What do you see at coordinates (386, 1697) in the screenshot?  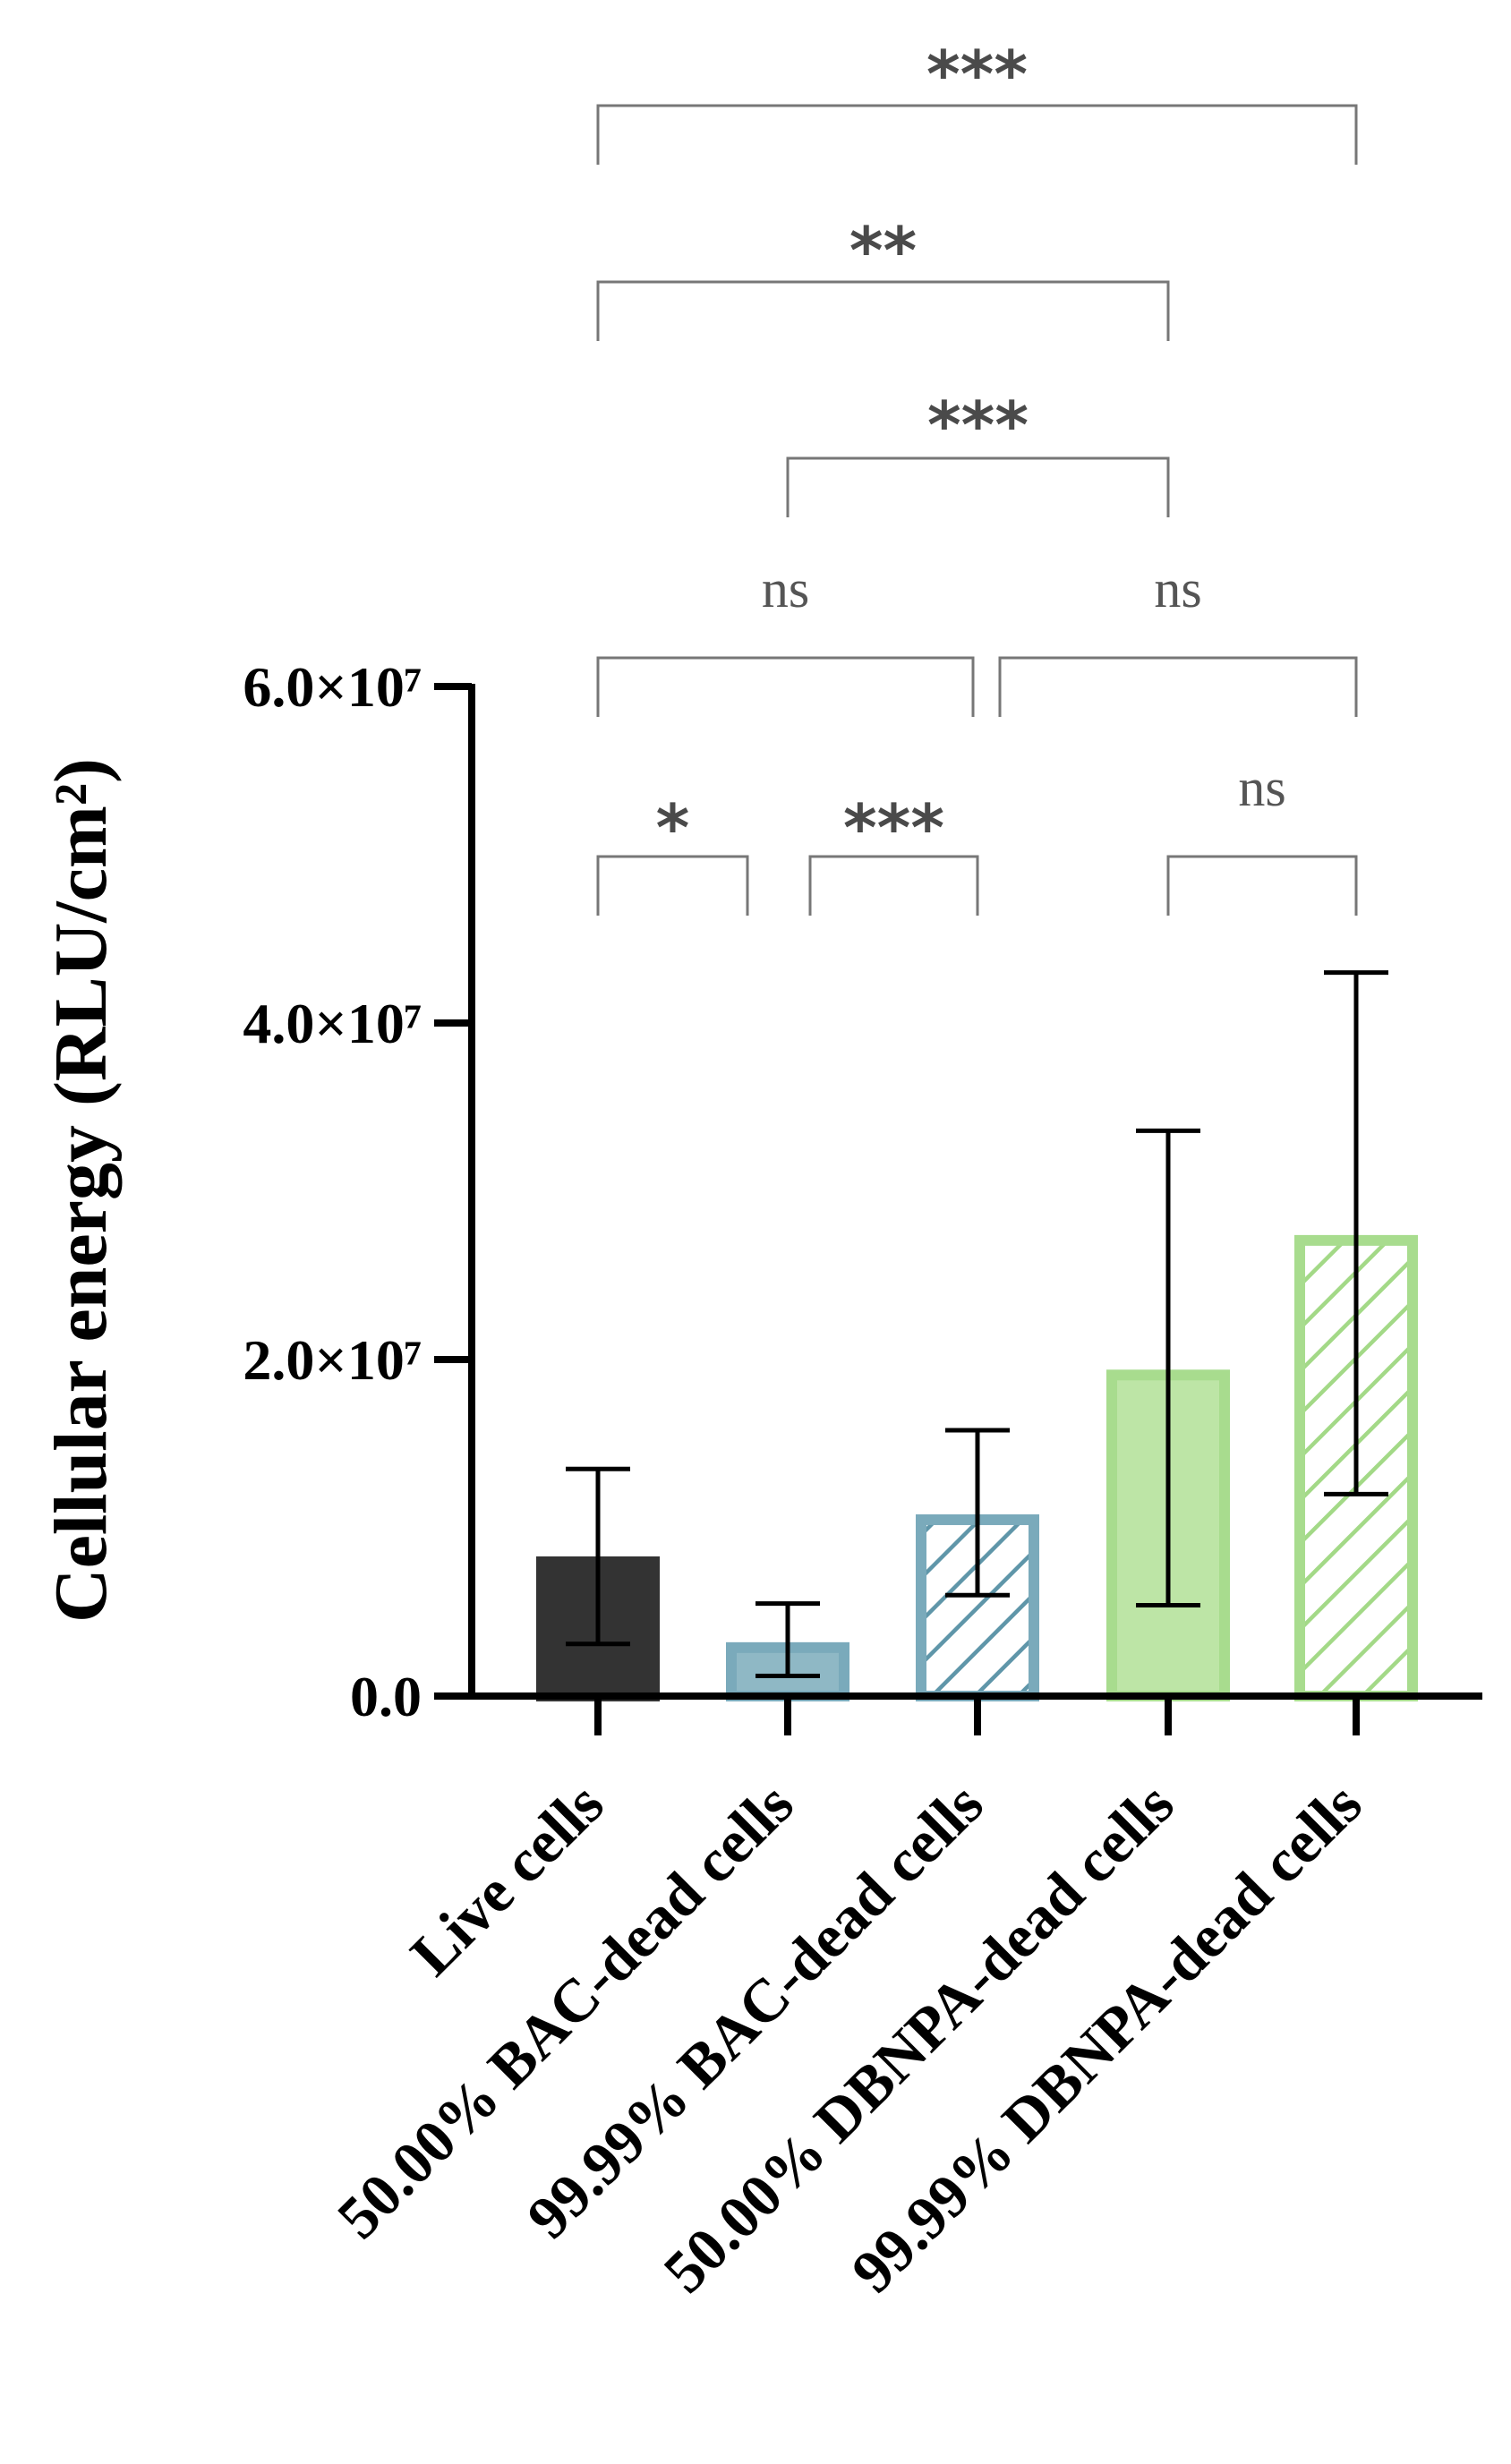 I see `y-tick-label-1: 0.0` at bounding box center [386, 1697].